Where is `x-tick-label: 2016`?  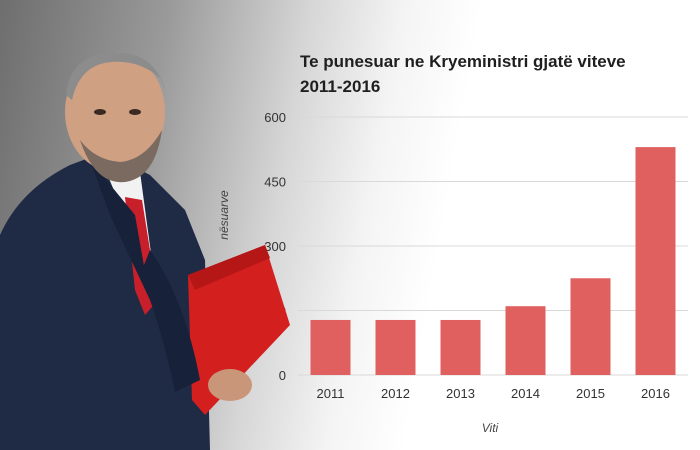 x-tick-label: 2016 is located at coordinates (655, 393).